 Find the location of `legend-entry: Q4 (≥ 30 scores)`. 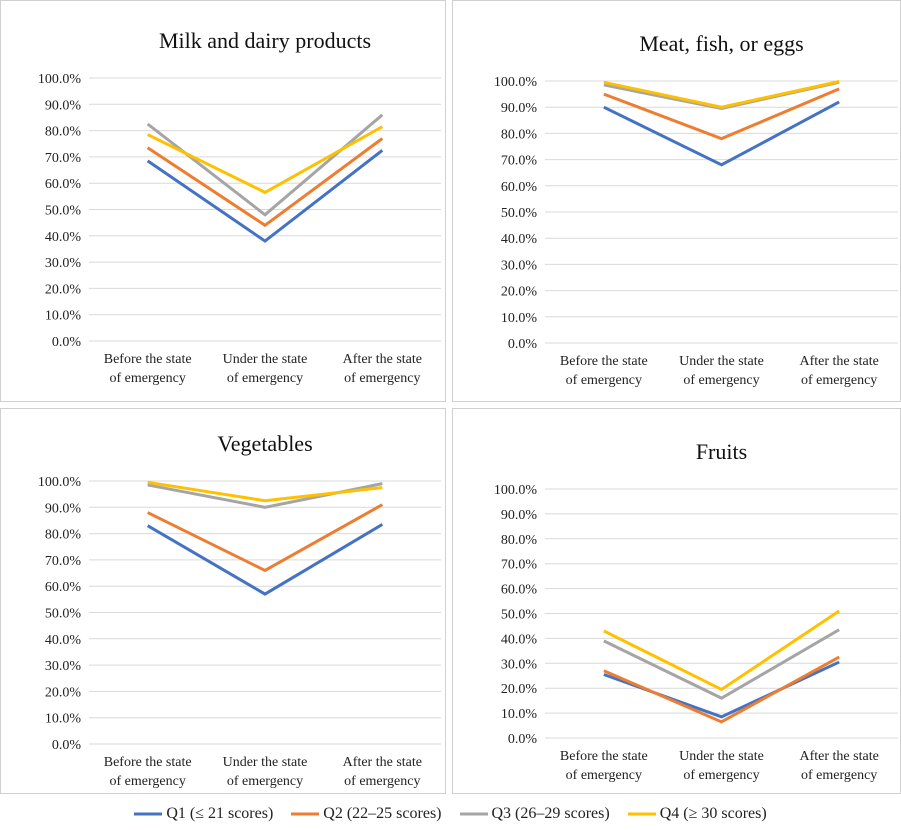

legend-entry: Q4 (≥ 30 scores) is located at coordinates (697, 814).